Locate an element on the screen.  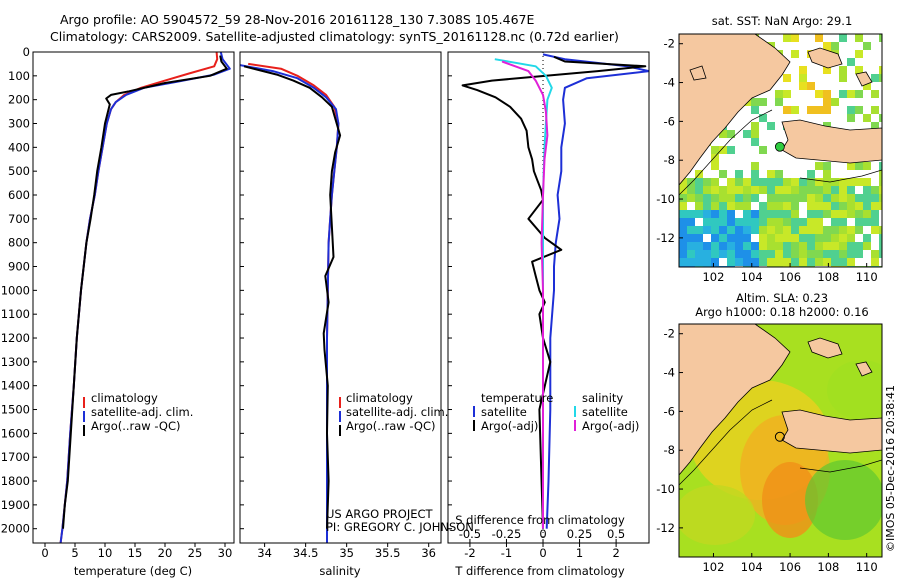
x-tick-label: 35 is located at coordinates (346, 553).